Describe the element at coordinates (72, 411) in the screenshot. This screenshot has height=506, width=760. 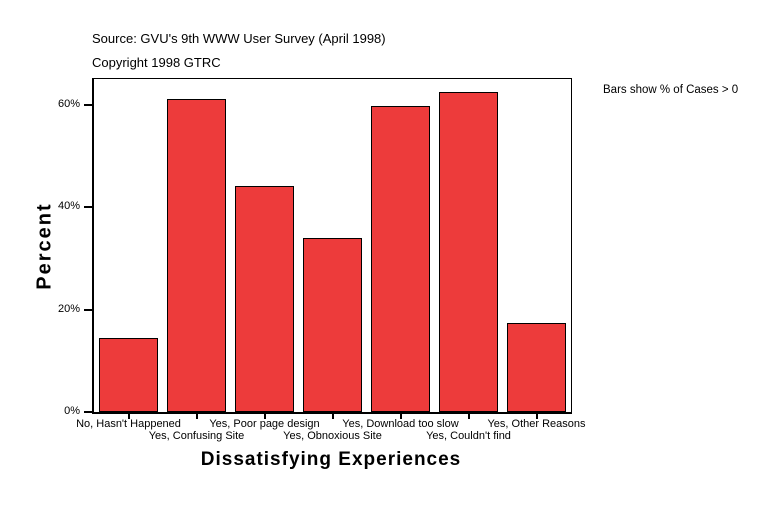
I see `y-tick-label: 0%` at that location.